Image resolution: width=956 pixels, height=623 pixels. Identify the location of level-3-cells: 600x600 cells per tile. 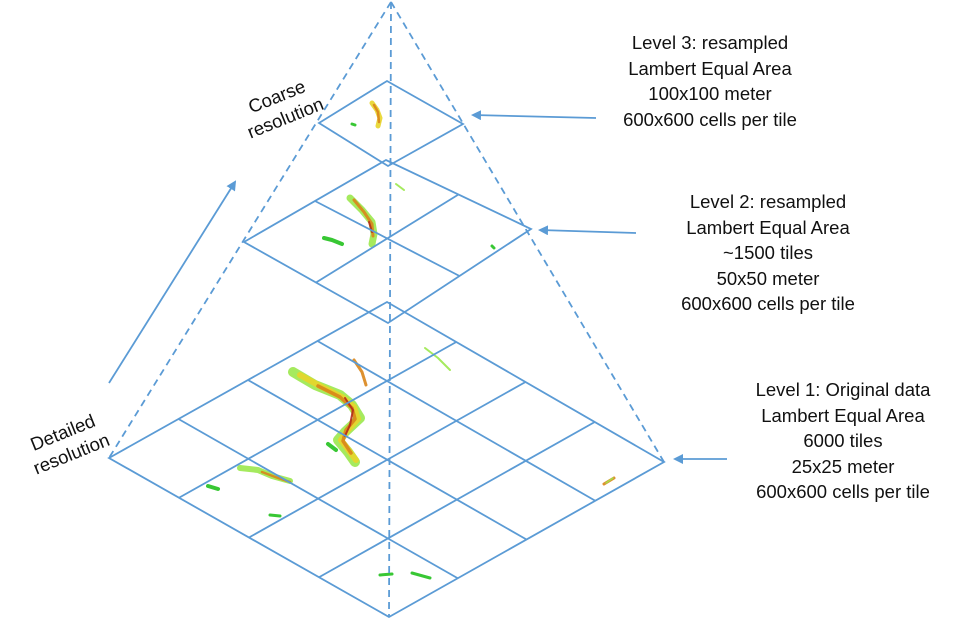
(710, 119).